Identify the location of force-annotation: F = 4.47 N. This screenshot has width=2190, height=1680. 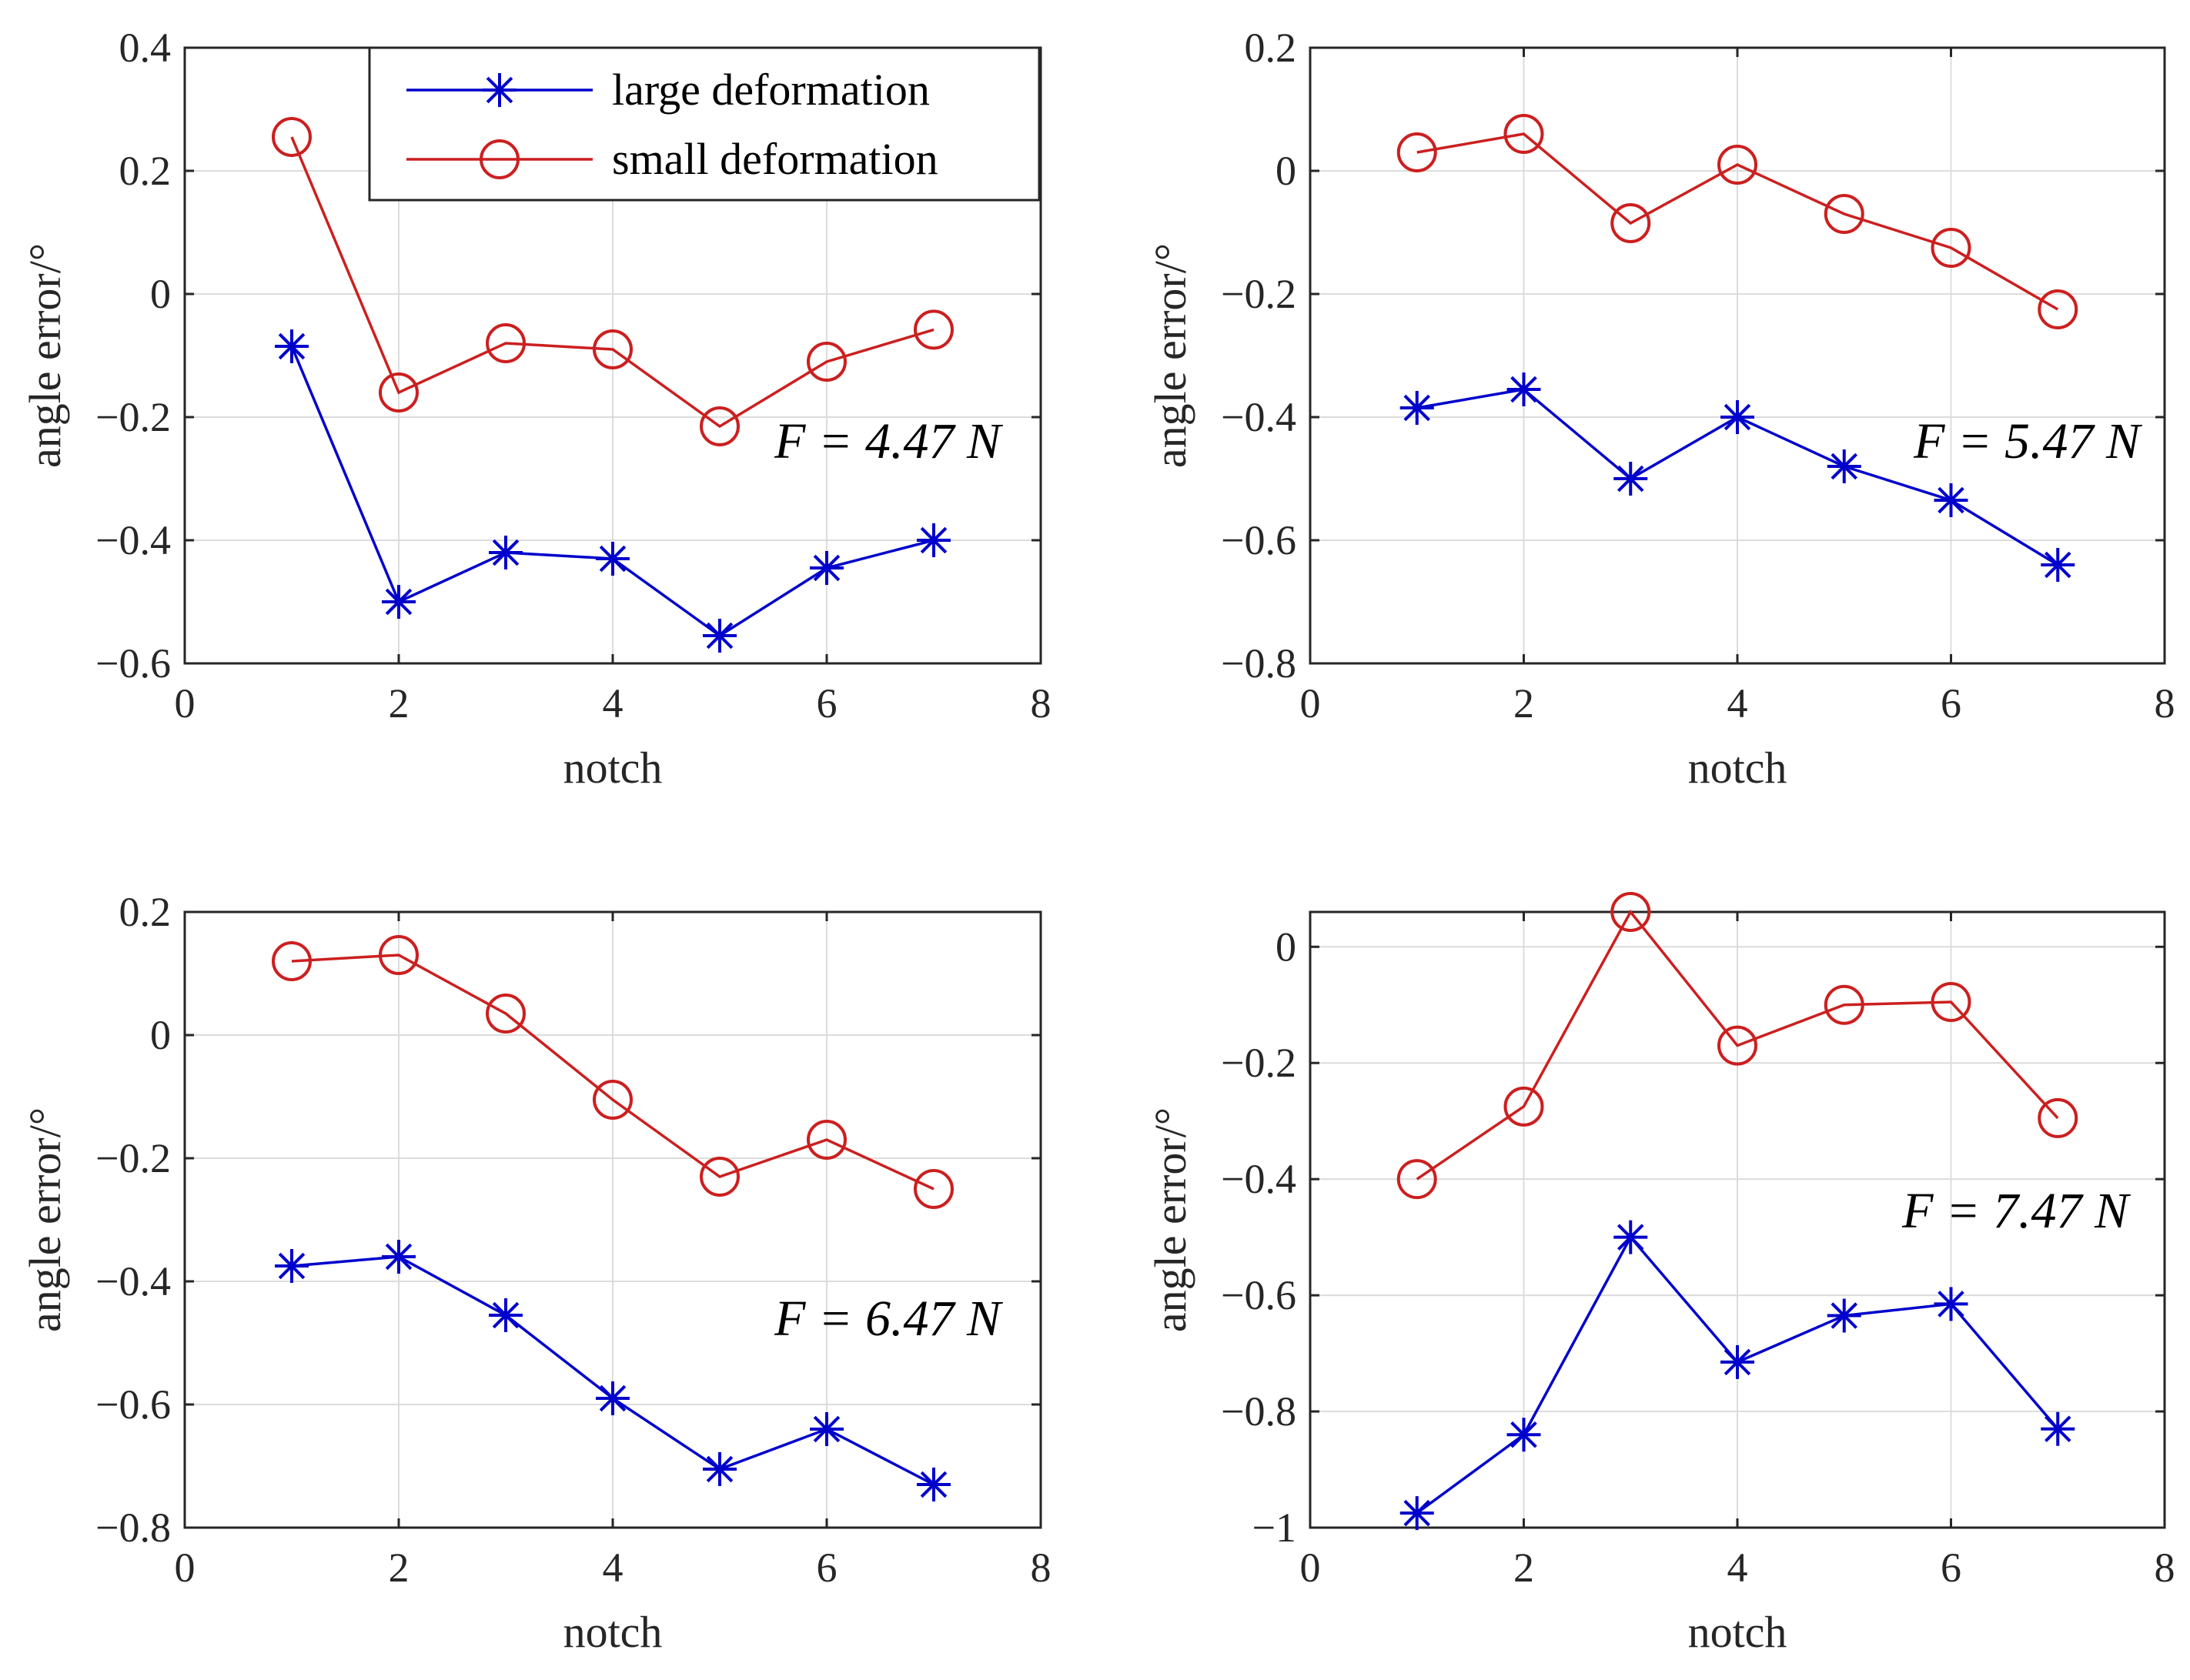
(889, 441).